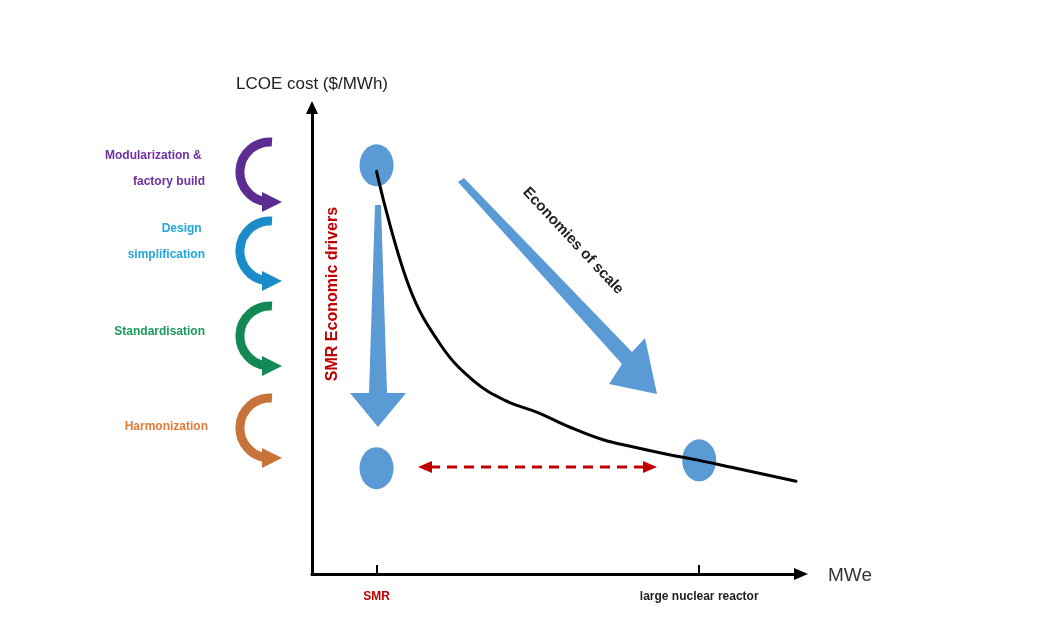  What do you see at coordinates (159, 331) in the screenshot?
I see `text: Standardisation` at bounding box center [159, 331].